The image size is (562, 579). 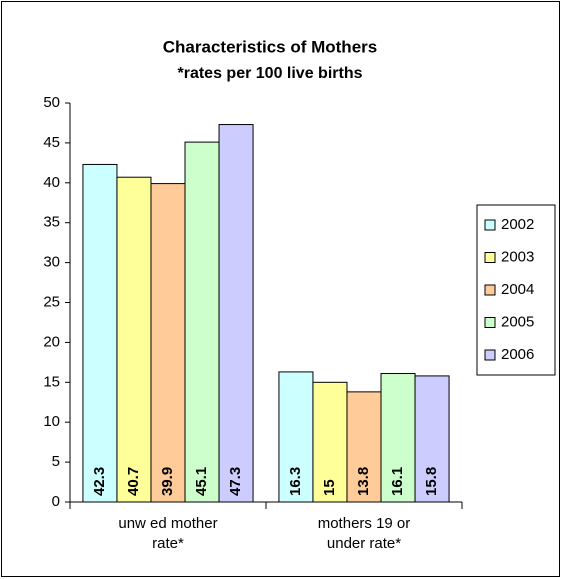 What do you see at coordinates (295, 481) in the screenshot?
I see `data-label: 16.3` at bounding box center [295, 481].